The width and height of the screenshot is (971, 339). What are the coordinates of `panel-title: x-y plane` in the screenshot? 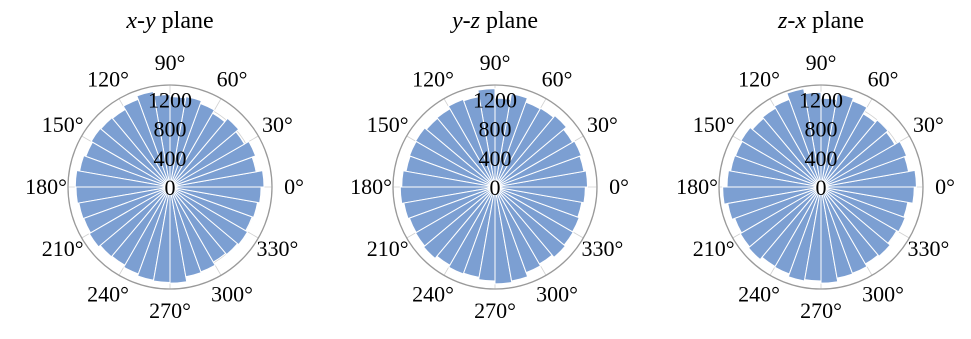 It's located at (169, 21).